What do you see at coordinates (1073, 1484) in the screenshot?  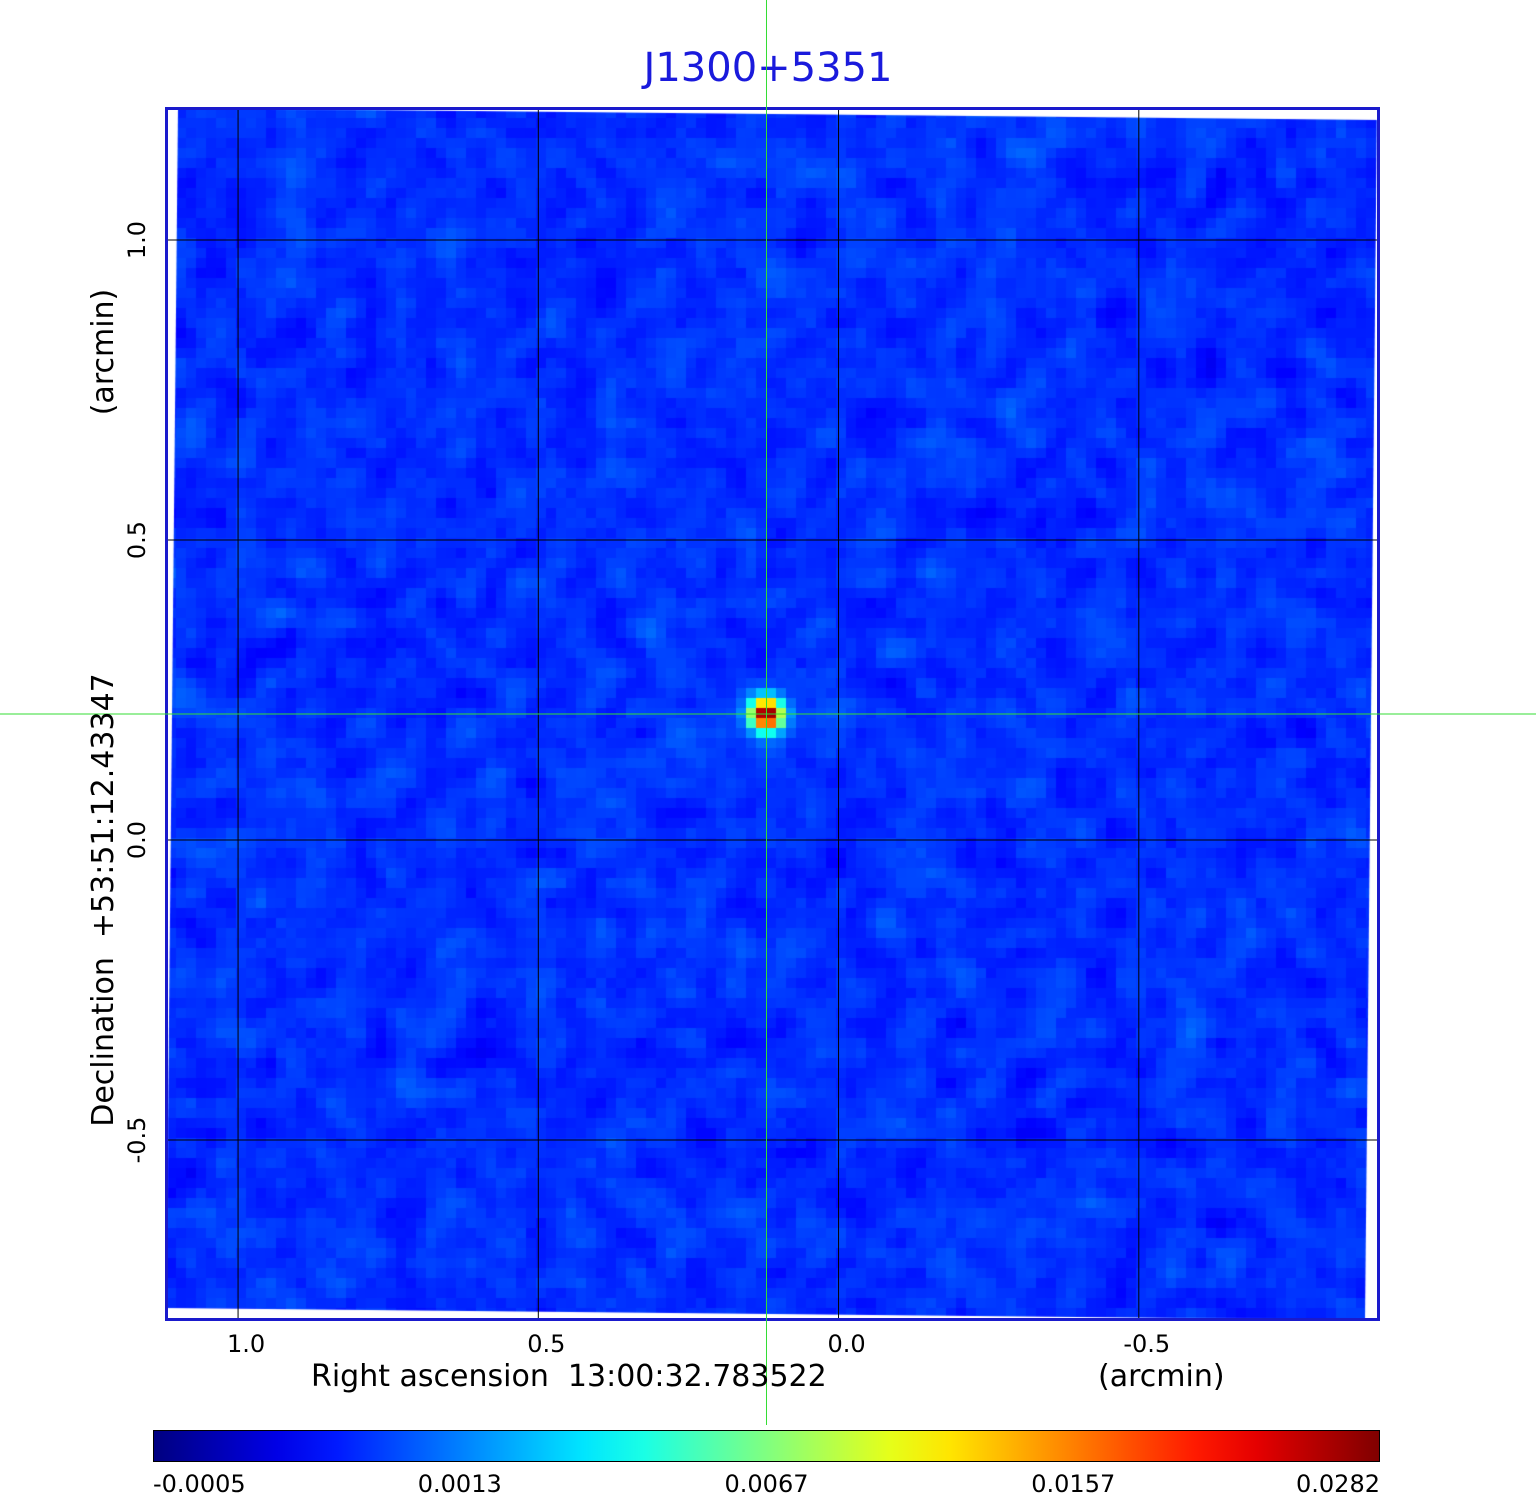 I see `colorbar-tick-label: 0.0157` at bounding box center [1073, 1484].